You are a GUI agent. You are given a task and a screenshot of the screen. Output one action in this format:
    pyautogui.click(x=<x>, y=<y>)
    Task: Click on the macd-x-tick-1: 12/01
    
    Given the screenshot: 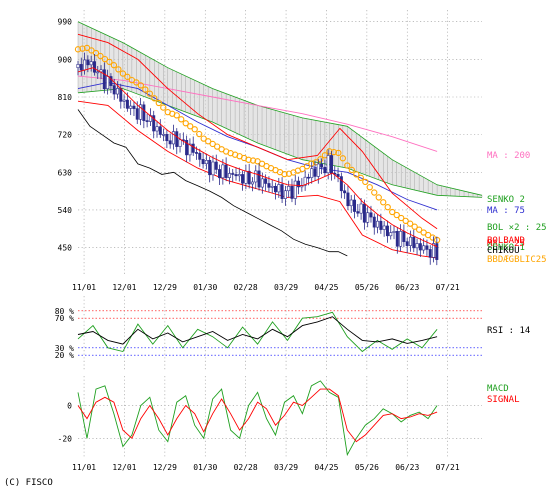 What is the action you would take?
    pyautogui.click(x=124, y=467)
    